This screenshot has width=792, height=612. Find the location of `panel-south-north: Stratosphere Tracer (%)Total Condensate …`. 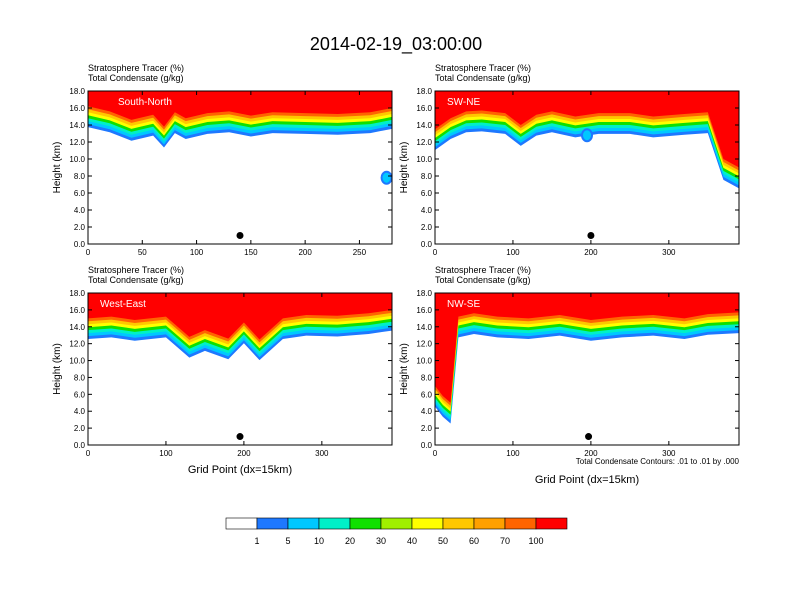

panel-south-north: Stratosphere Tracer (%)Total Condensate … is located at coordinates (222, 160).